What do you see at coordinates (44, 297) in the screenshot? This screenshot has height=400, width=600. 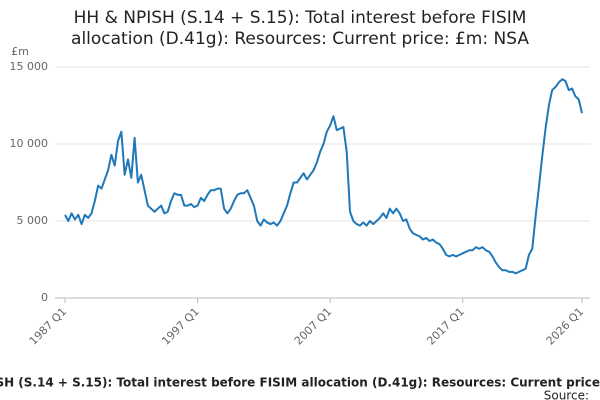 I see `y-tick-label: 0` at bounding box center [44, 297].